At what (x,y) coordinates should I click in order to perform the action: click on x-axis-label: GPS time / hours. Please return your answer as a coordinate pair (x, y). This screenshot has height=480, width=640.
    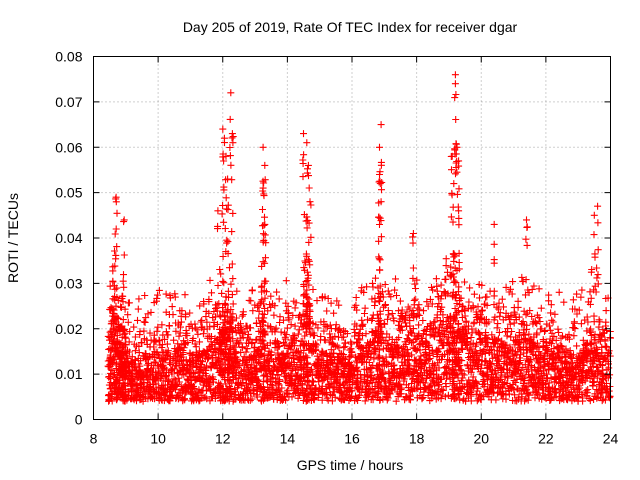
    Looking at the image, I should click on (350, 465).